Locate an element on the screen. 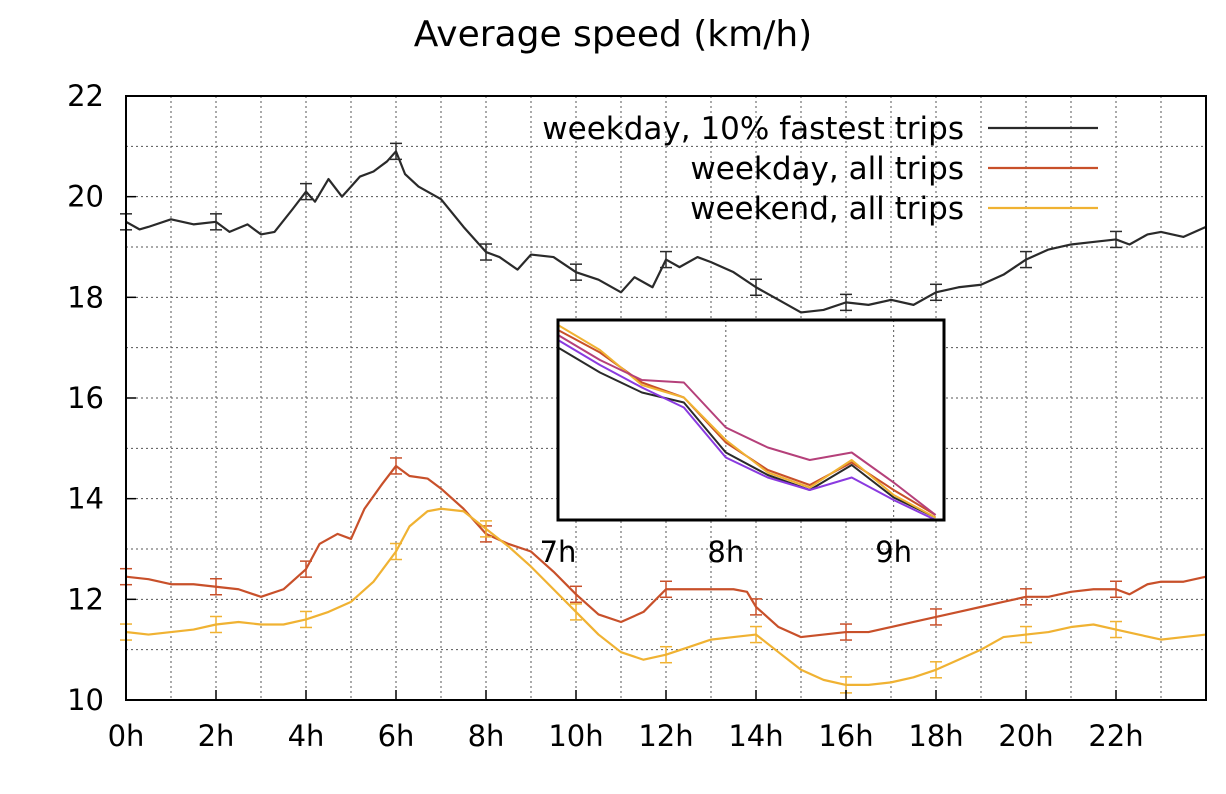 The width and height of the screenshot is (1226, 794). inset-x-tick-label: 9h is located at coordinates (893, 552).